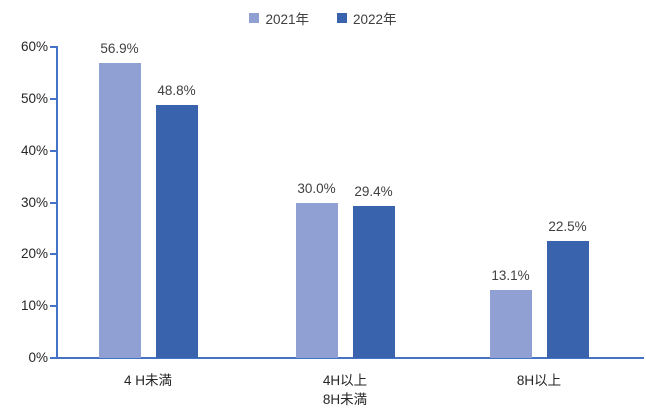 The width and height of the screenshot is (646, 420). I want to click on data-label-2022年-4H未満: 48.8%, so click(176, 91).